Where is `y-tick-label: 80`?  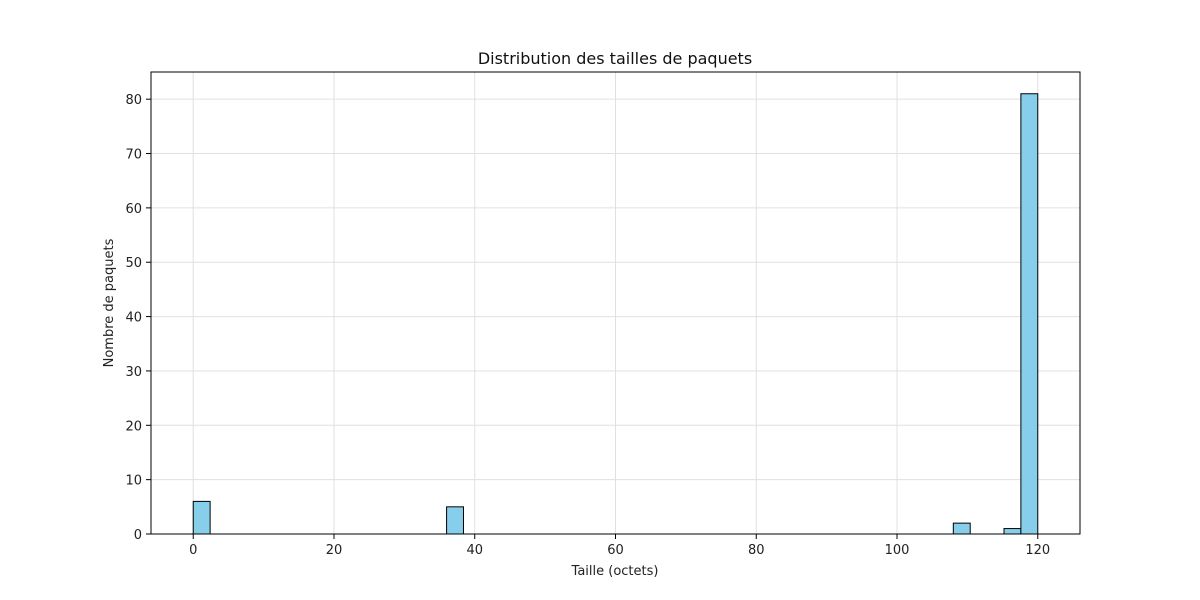
y-tick-label: 80 is located at coordinates (133, 100).